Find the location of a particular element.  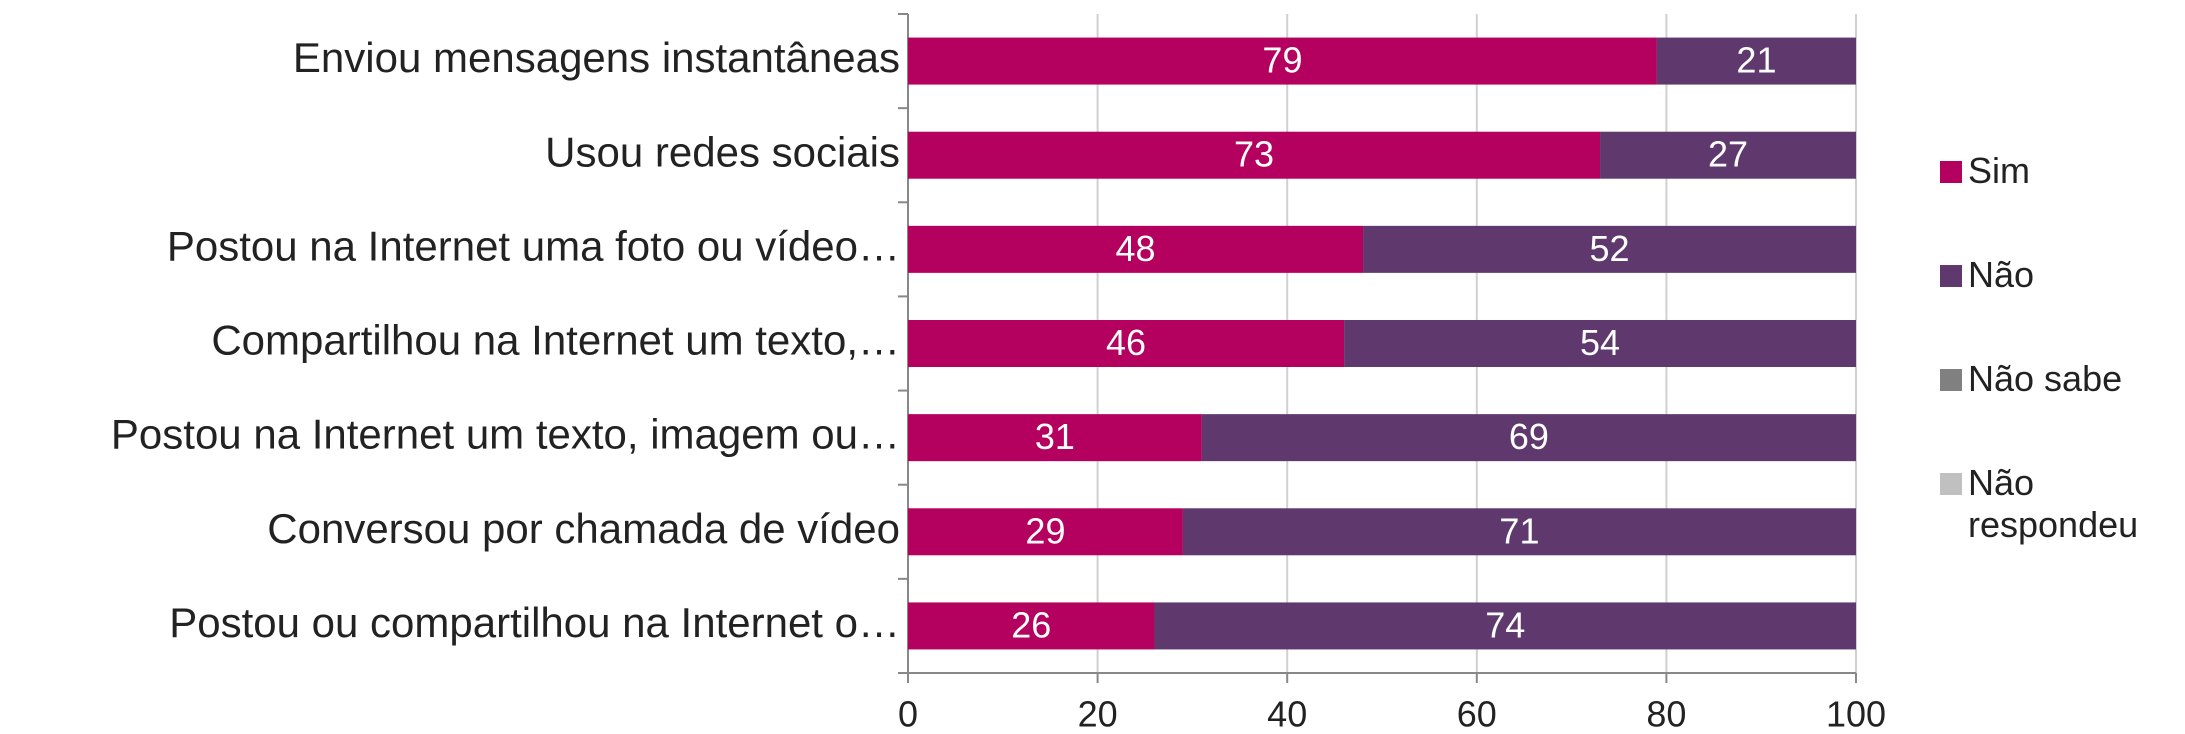

legend-label: Sim is located at coordinates (1999, 170).